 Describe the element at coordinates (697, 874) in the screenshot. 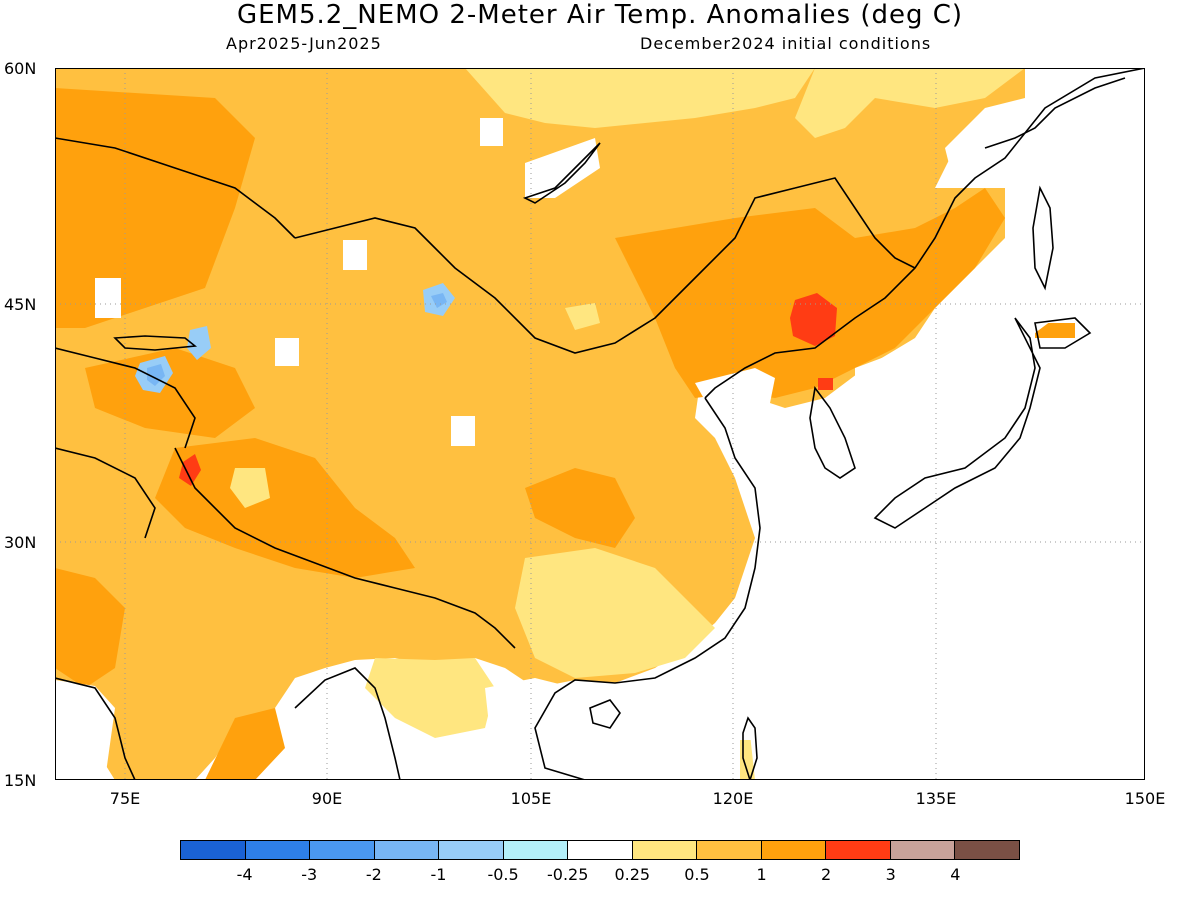

I see `colorbar-tick-label: 0.5` at that location.